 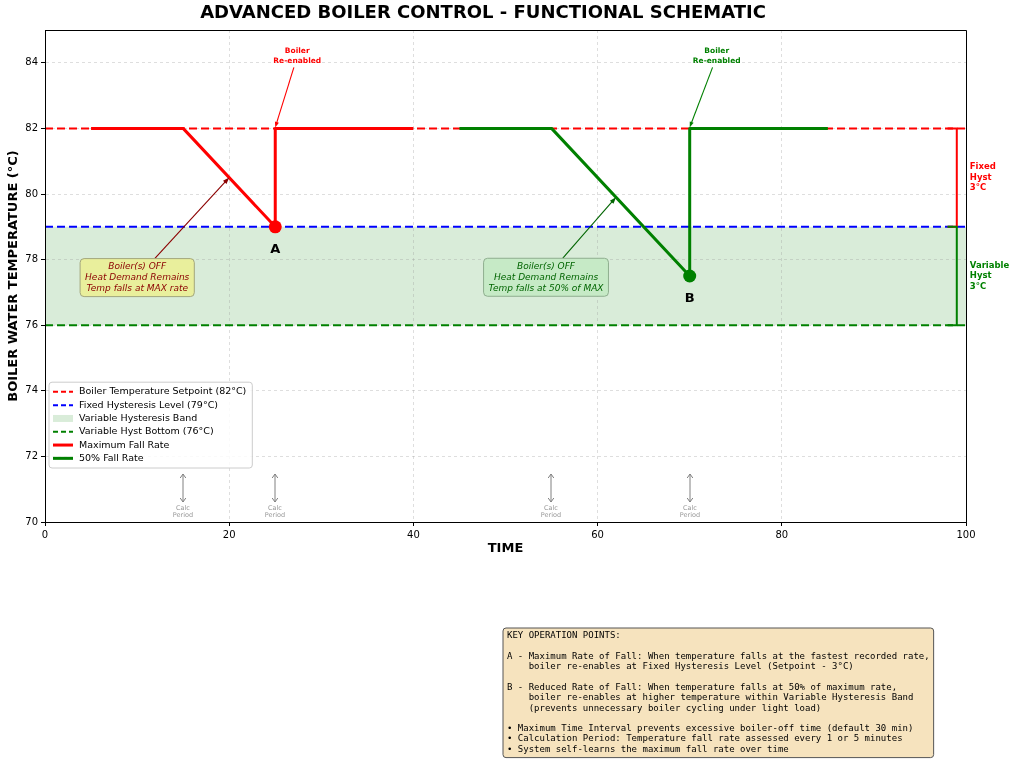 What do you see at coordinates (31, 259) in the screenshot?
I see `y-tick-label: 78` at bounding box center [31, 259].